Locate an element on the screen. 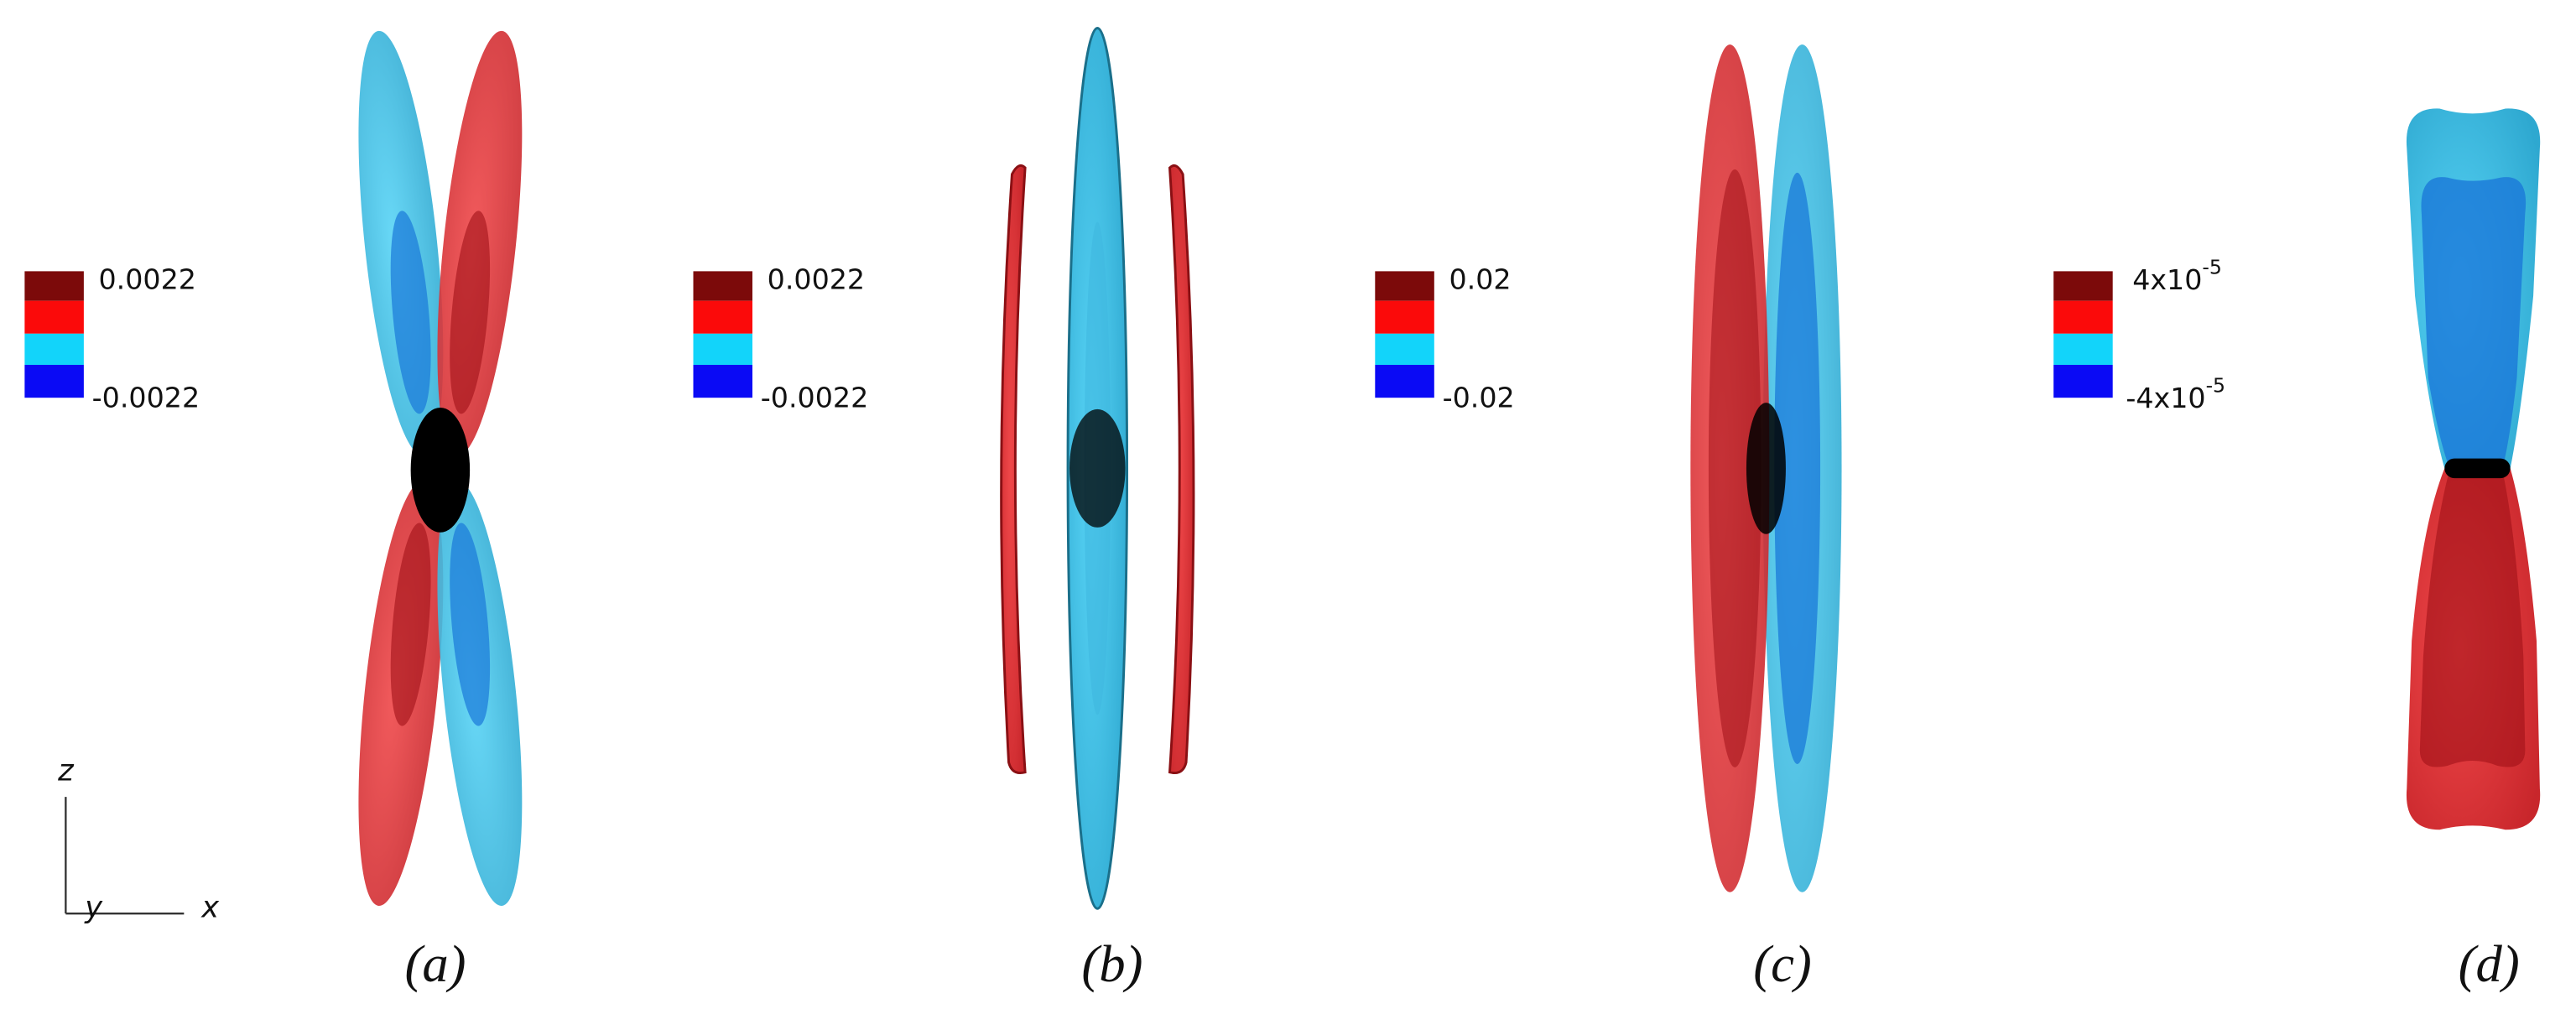  legend-min-label: -4x10⁻⁵ is located at coordinates (2175, 393).